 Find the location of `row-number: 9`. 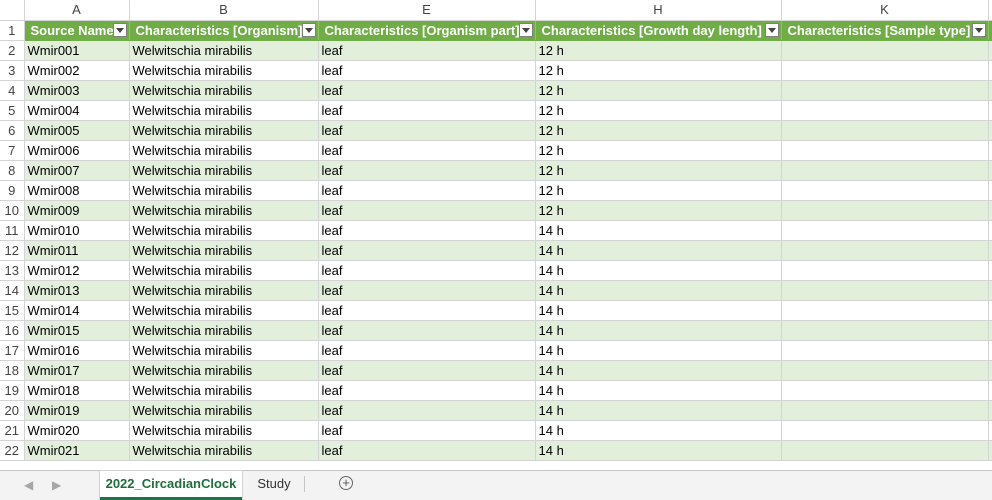

row-number: 9 is located at coordinates (12, 190).